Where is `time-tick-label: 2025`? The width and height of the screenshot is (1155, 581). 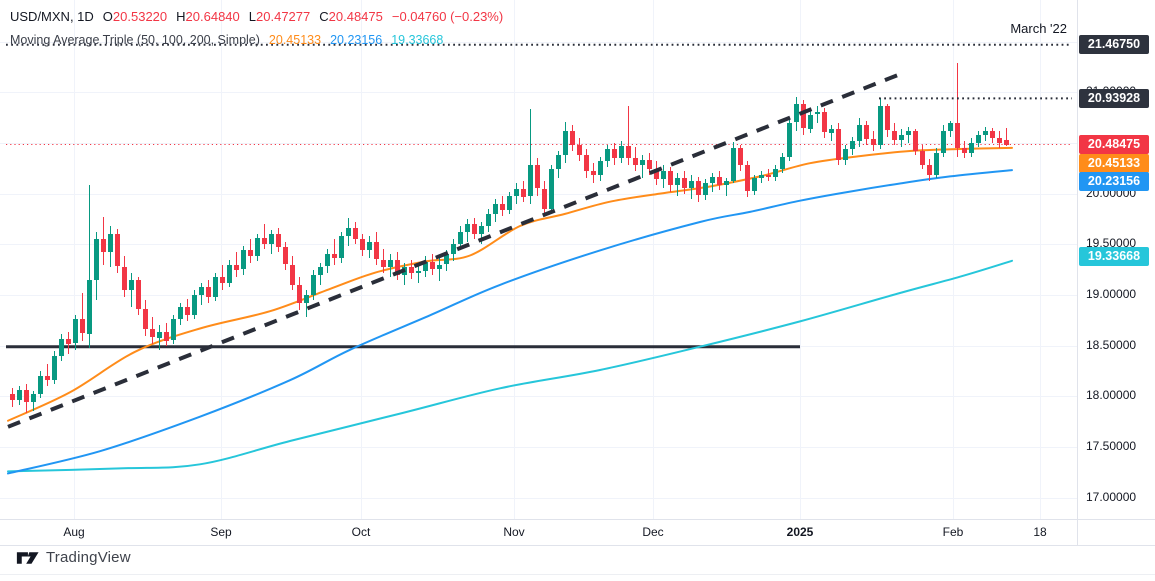 time-tick-label: 2025 is located at coordinates (800, 532).